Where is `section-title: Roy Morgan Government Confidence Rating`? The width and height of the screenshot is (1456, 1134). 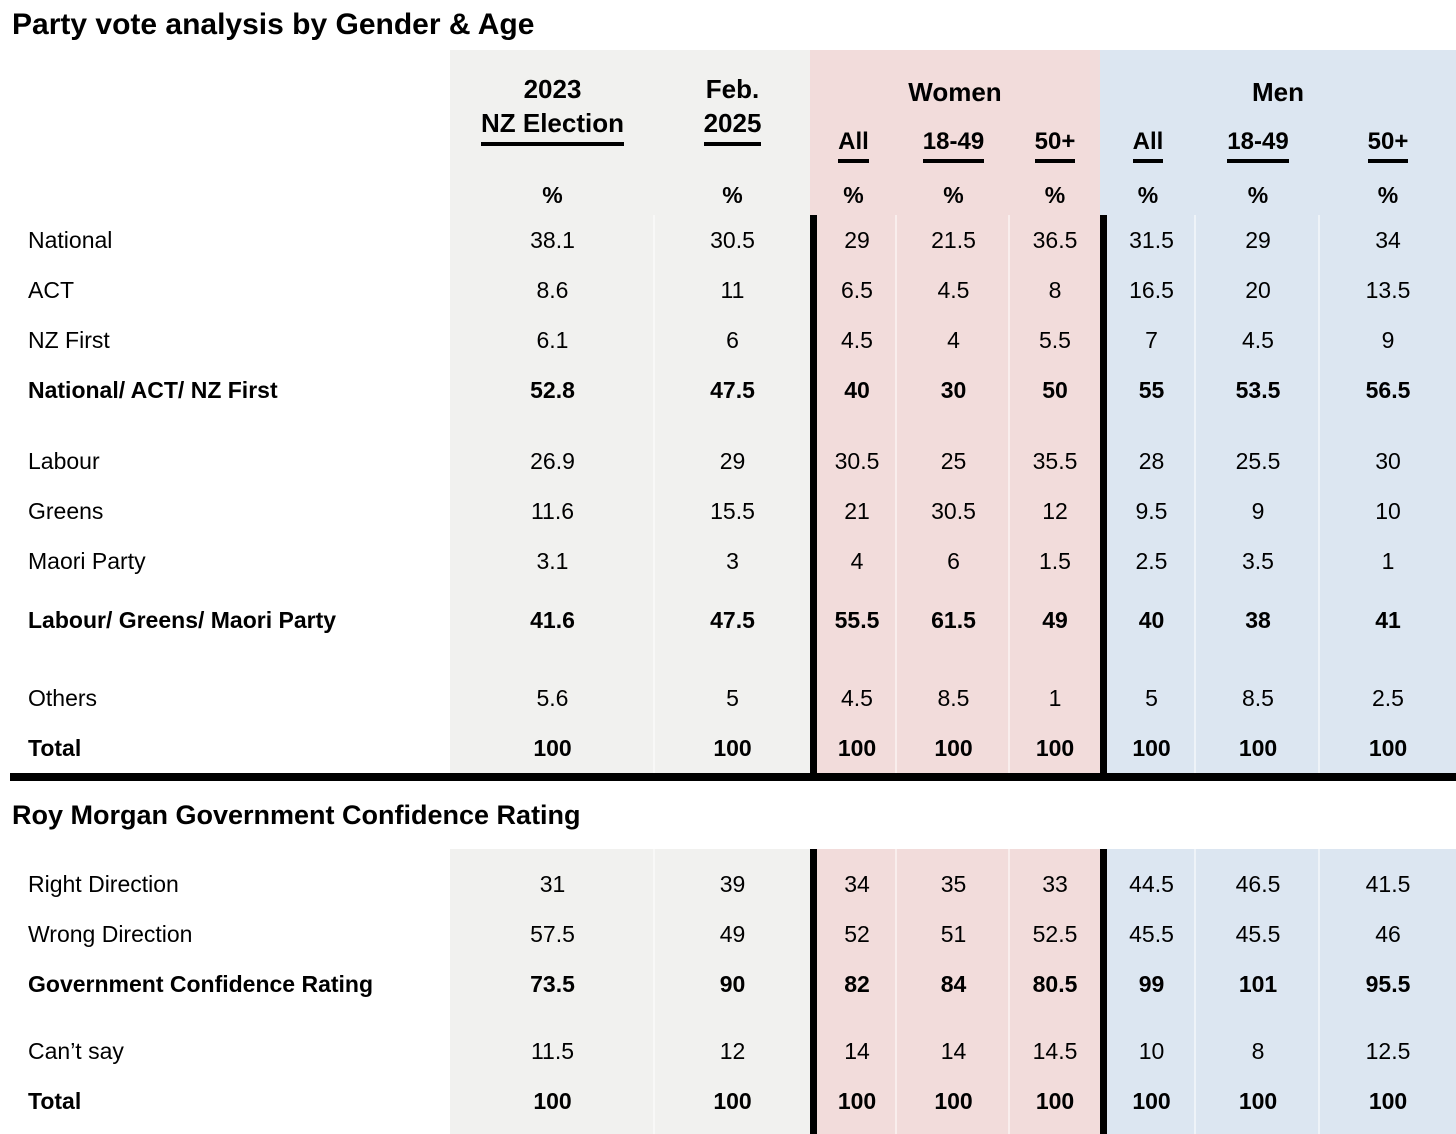
section-title: Roy Morgan Government Confidence Rating is located at coordinates (296, 814).